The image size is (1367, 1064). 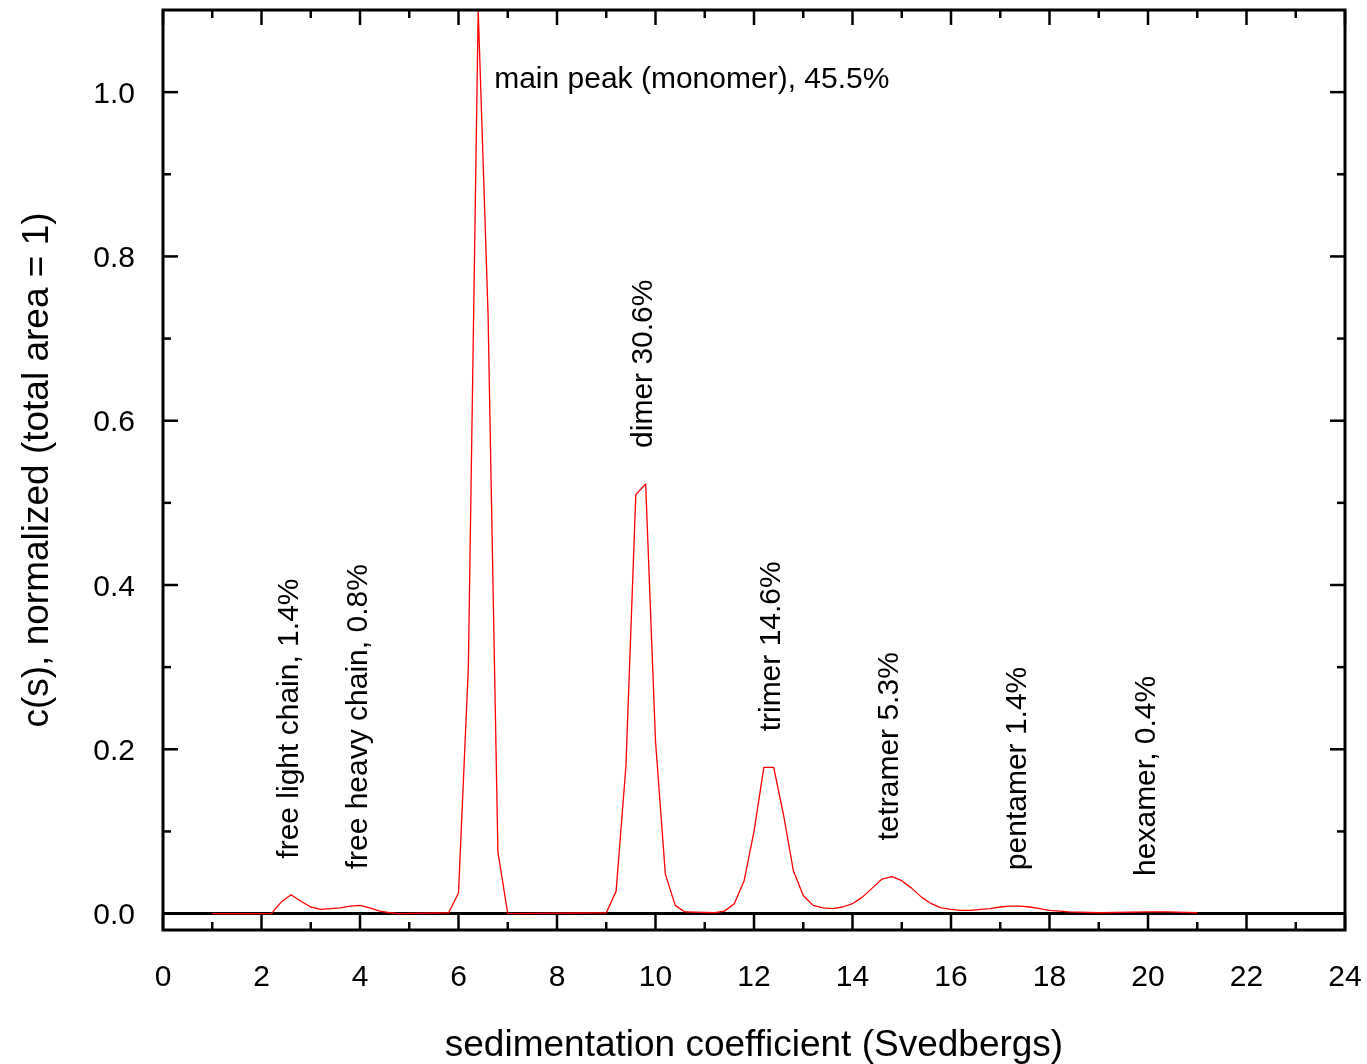 I want to click on x-tick-label: 16, so click(x=951, y=975).